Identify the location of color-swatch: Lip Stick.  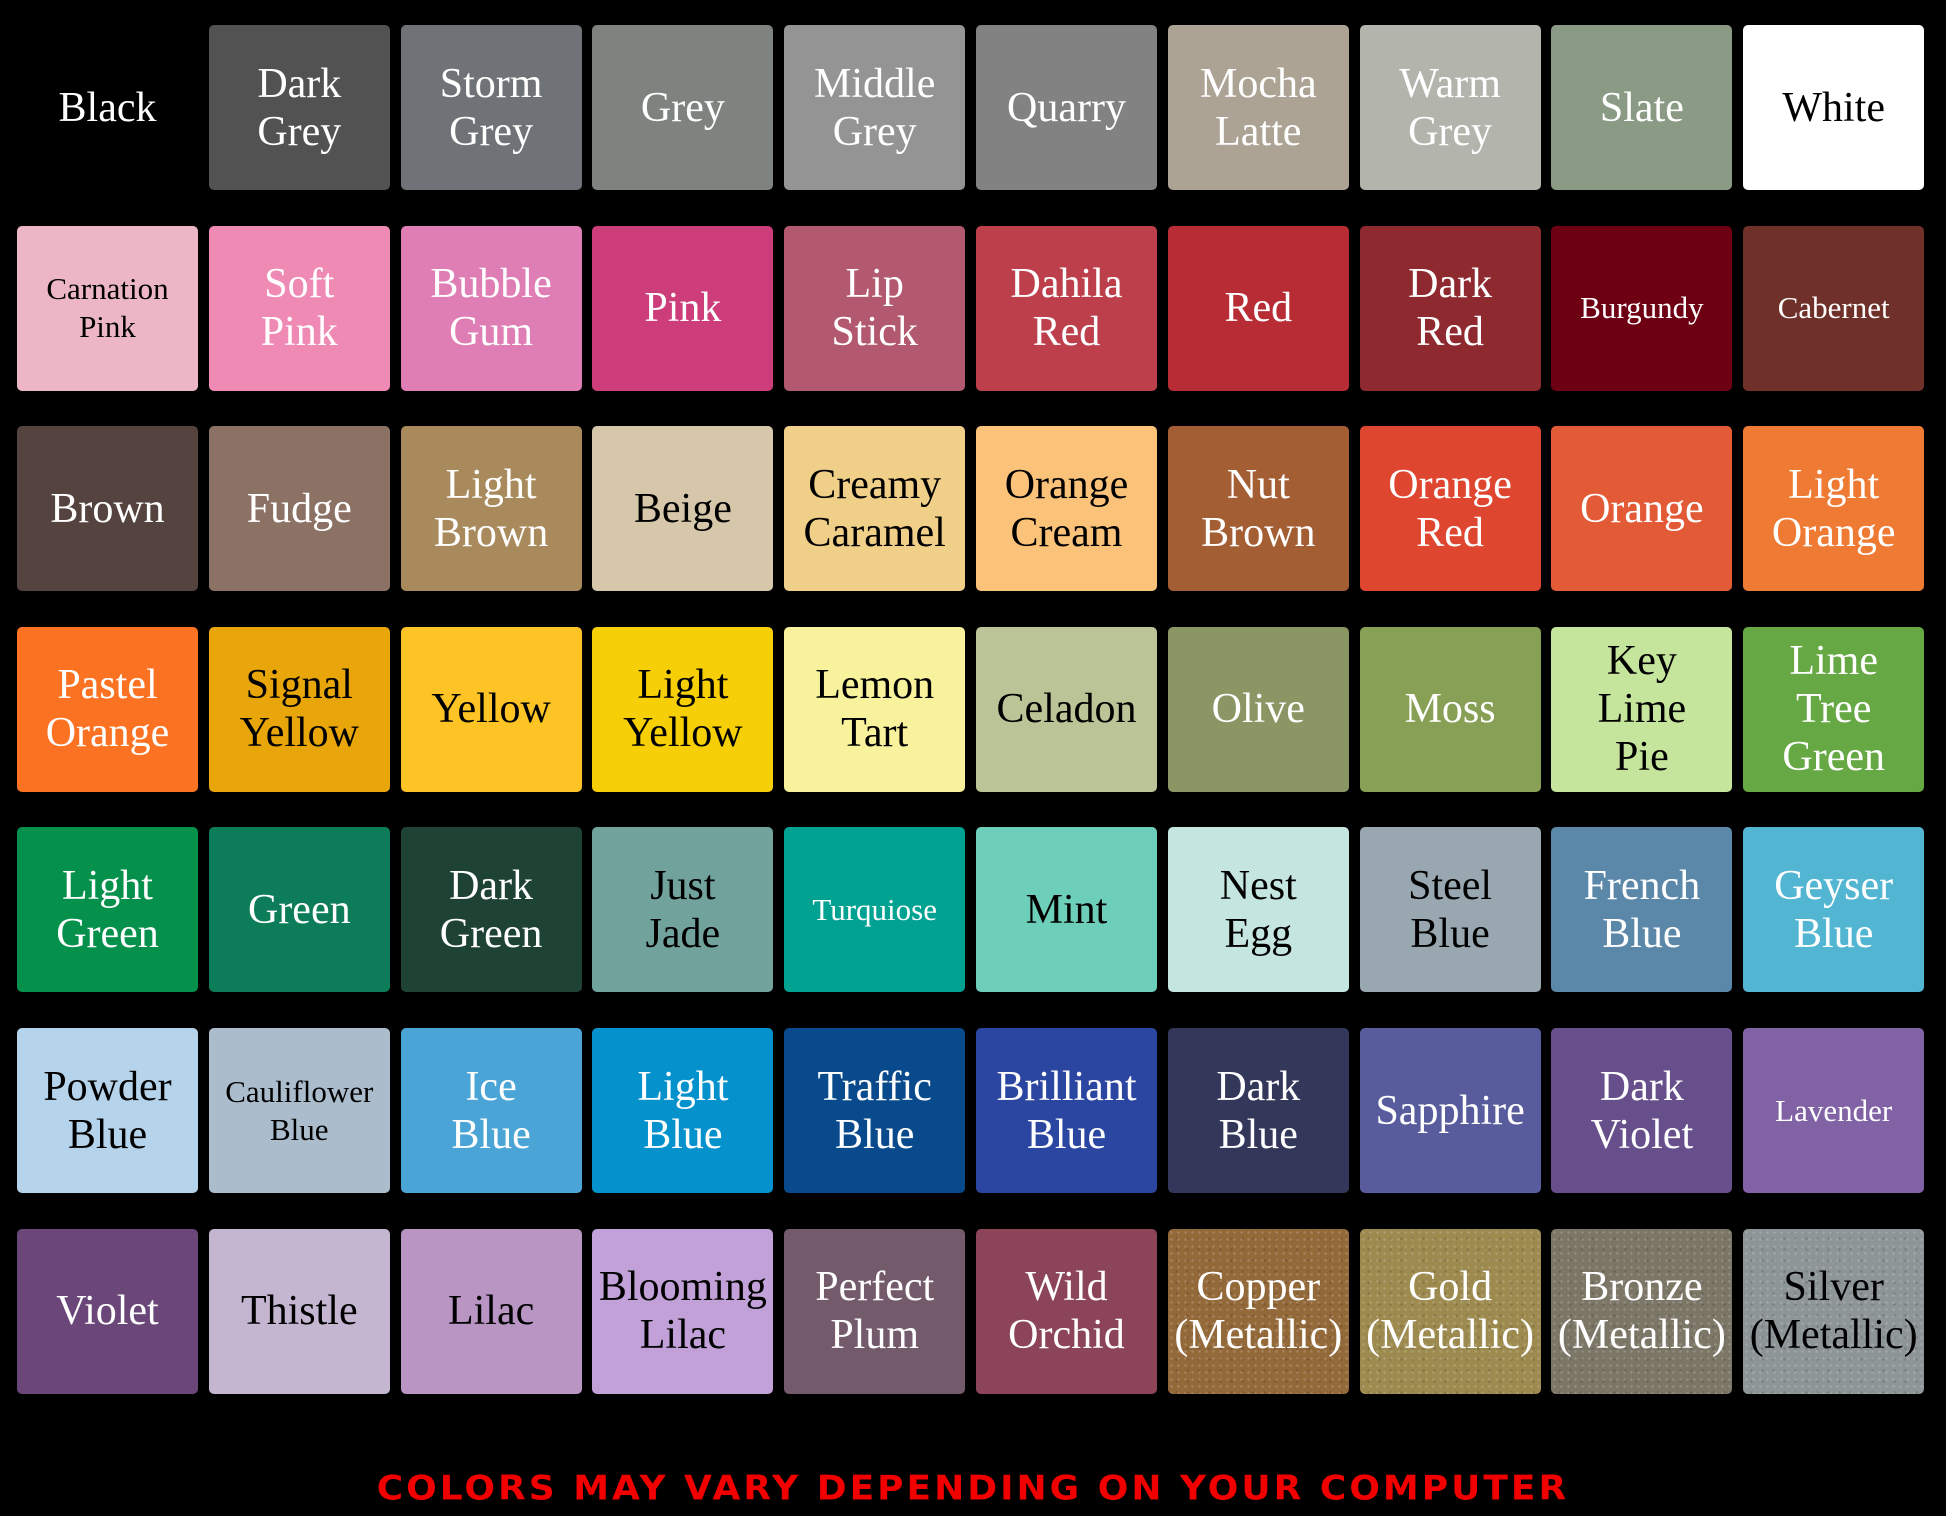
(875, 308).